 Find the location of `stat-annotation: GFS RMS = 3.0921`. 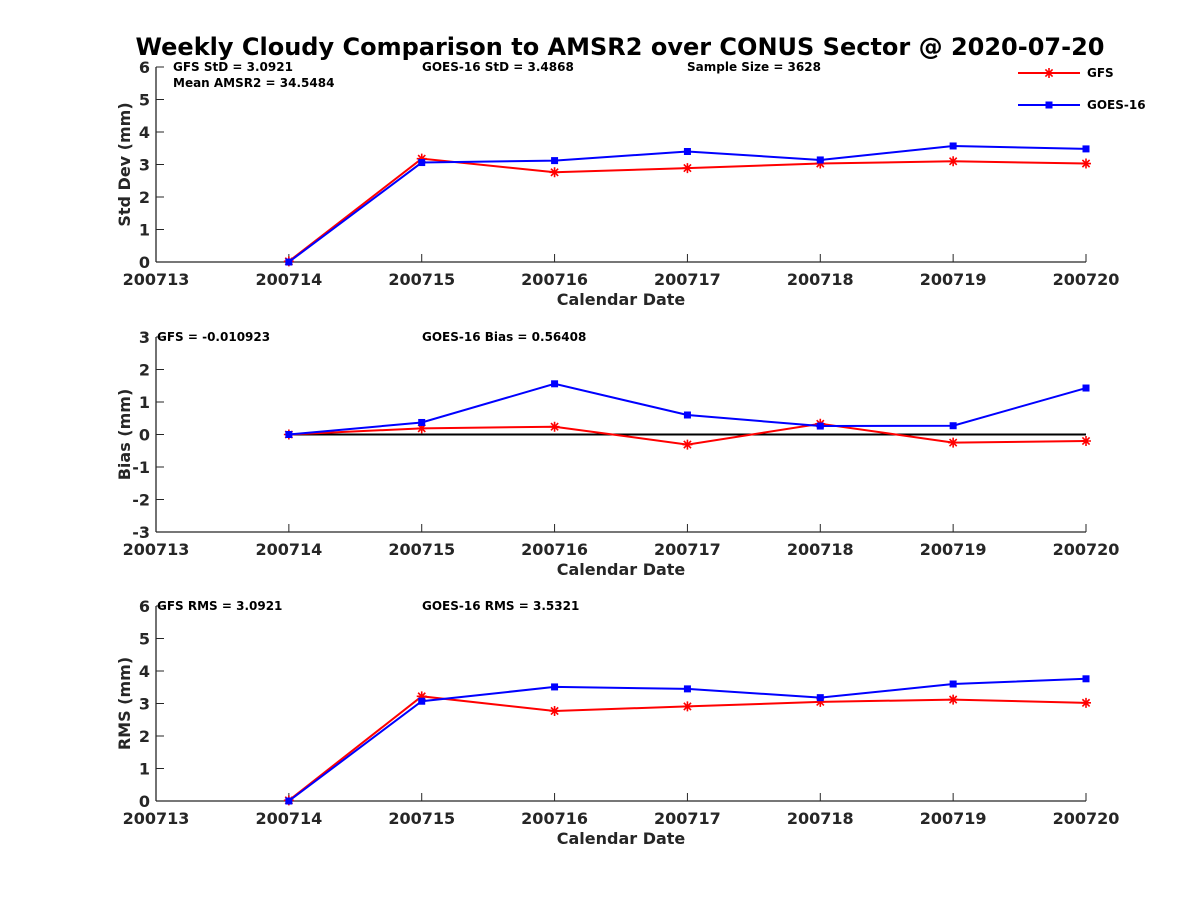

stat-annotation: GFS RMS = 3.0921 is located at coordinates (219, 606).